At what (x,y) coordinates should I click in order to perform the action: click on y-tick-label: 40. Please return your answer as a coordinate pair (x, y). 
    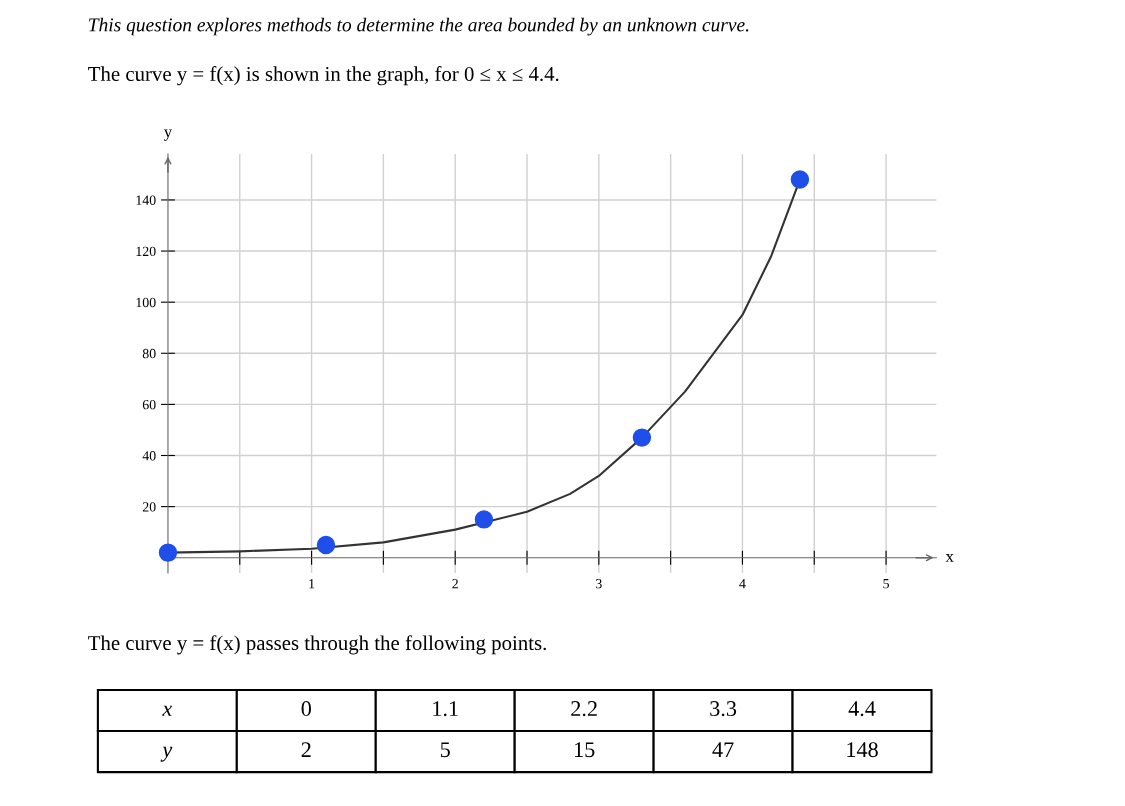
    Looking at the image, I should click on (149, 456).